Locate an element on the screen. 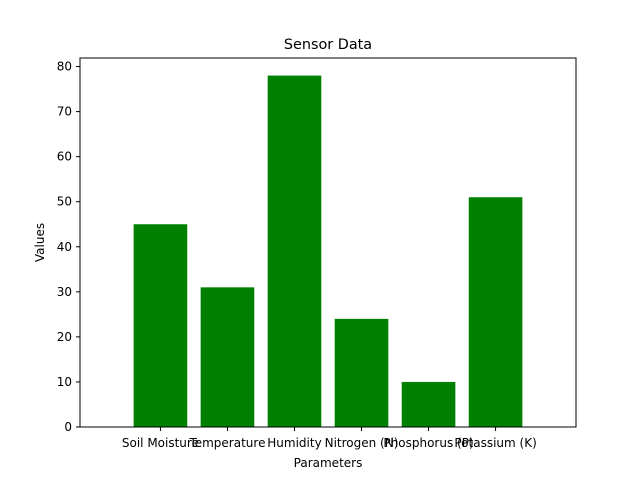 Image resolution: width=640 pixels, height=480 pixels. y-tick-label: 60 is located at coordinates (64, 157).